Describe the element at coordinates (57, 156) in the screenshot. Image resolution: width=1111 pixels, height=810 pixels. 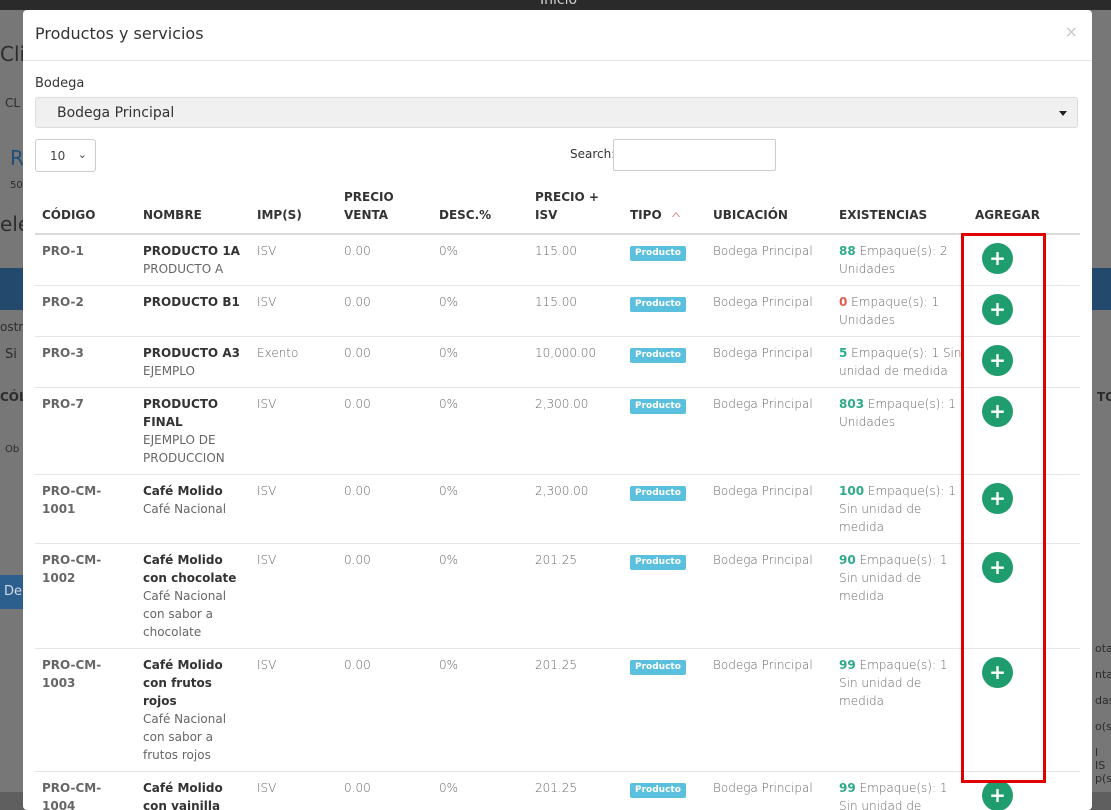
I see `page-length-value: 10` at that location.